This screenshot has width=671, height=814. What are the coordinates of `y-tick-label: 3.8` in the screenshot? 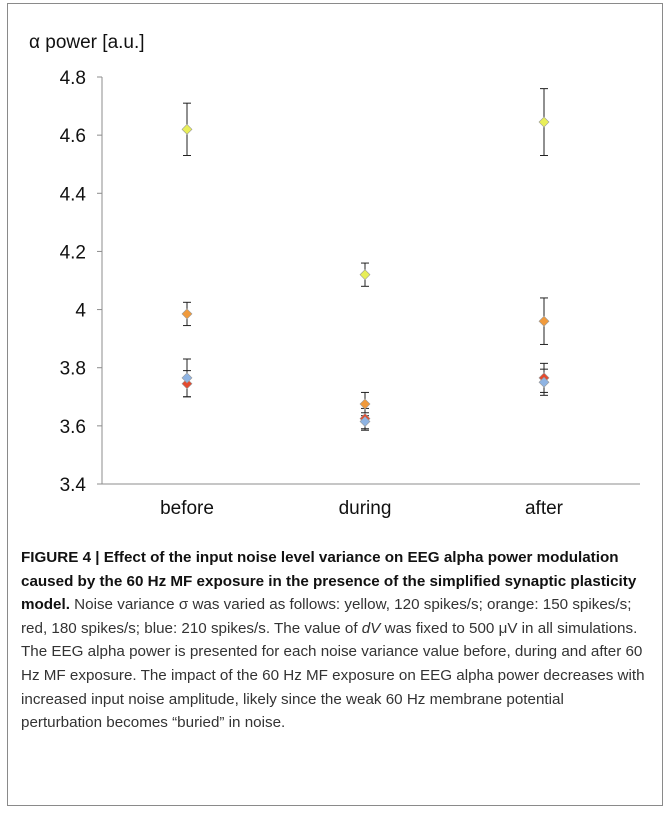 It's located at (73, 369).